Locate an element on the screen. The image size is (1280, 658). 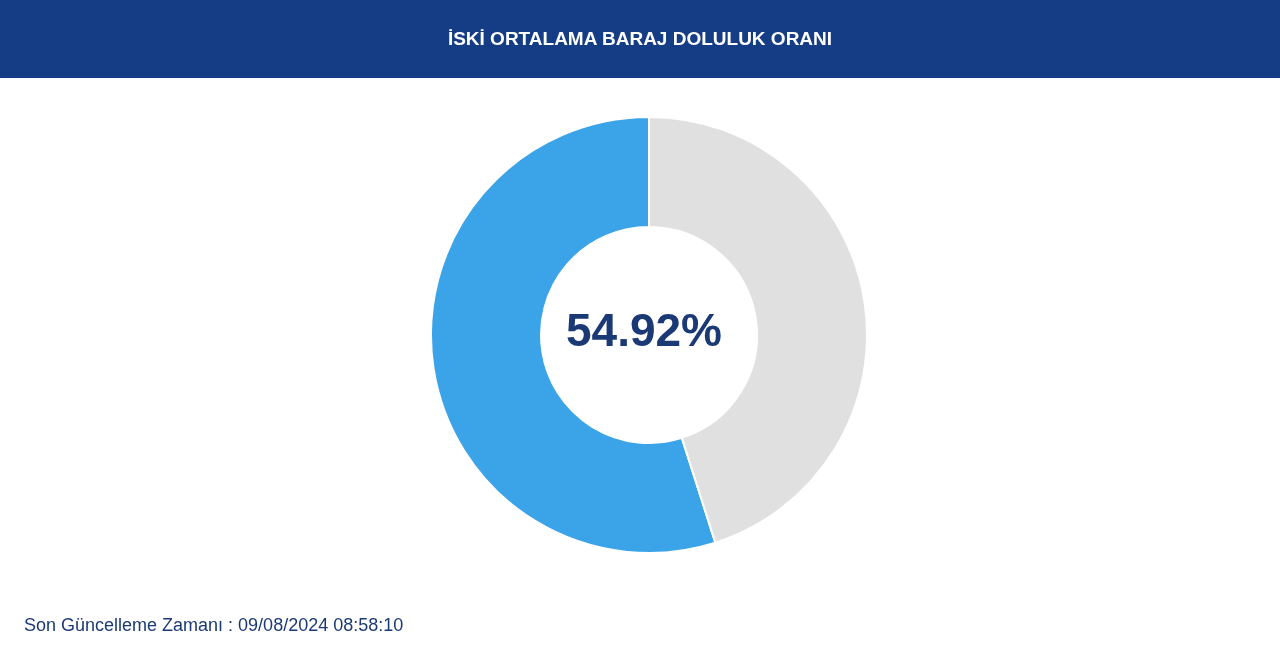
text: Son Güncelleme Zamanı : 09/08/2024 08:58:10 is located at coordinates (214, 625).